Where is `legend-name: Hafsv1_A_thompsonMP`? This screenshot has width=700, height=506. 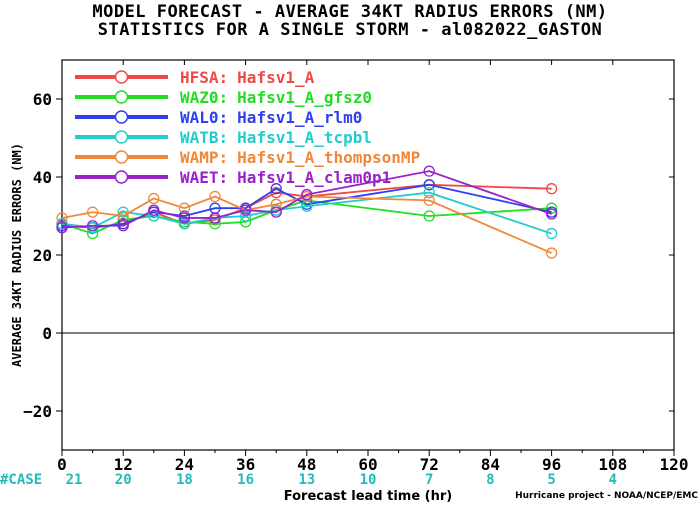
legend-name: Hafsv1_A_thompsonMP is located at coordinates (328, 157).